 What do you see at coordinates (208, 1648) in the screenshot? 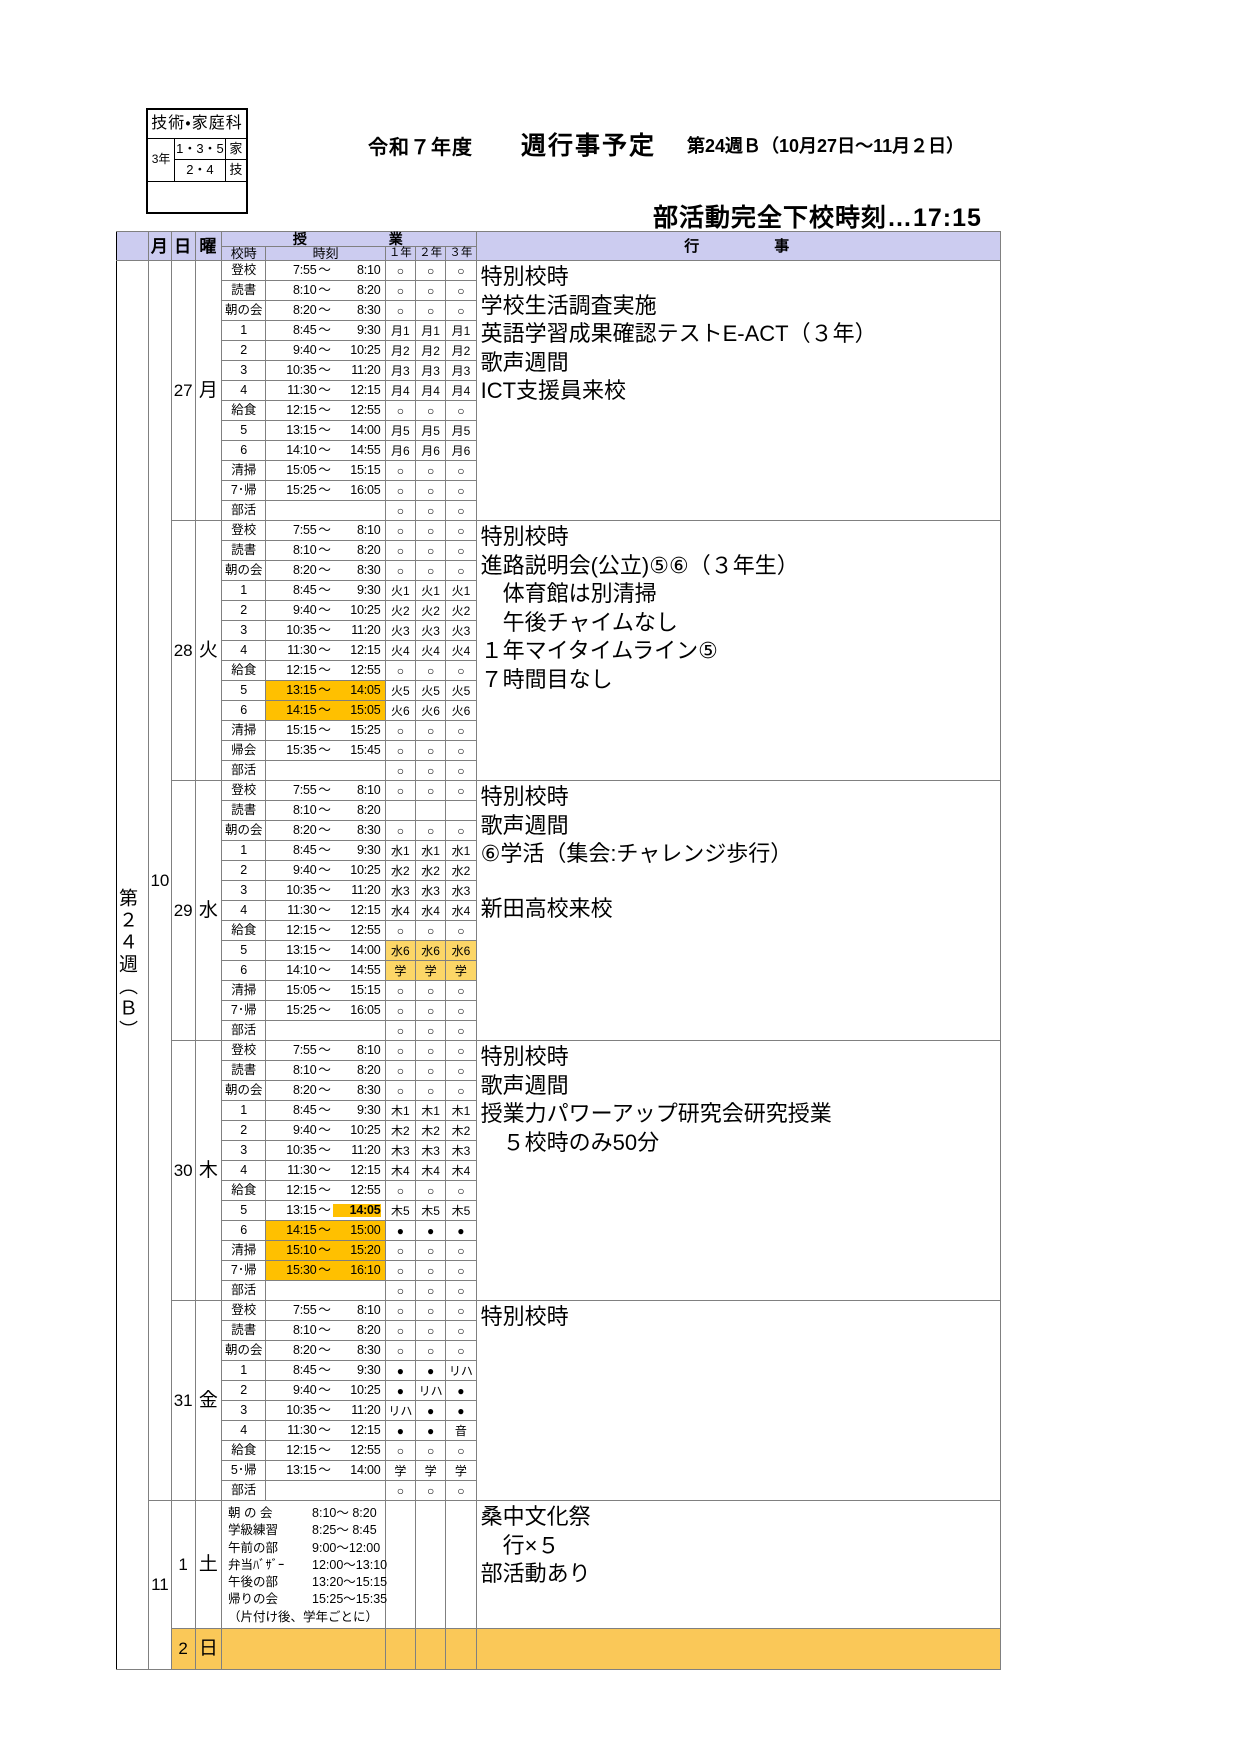
I see `dow-cell: 日` at bounding box center [208, 1648].